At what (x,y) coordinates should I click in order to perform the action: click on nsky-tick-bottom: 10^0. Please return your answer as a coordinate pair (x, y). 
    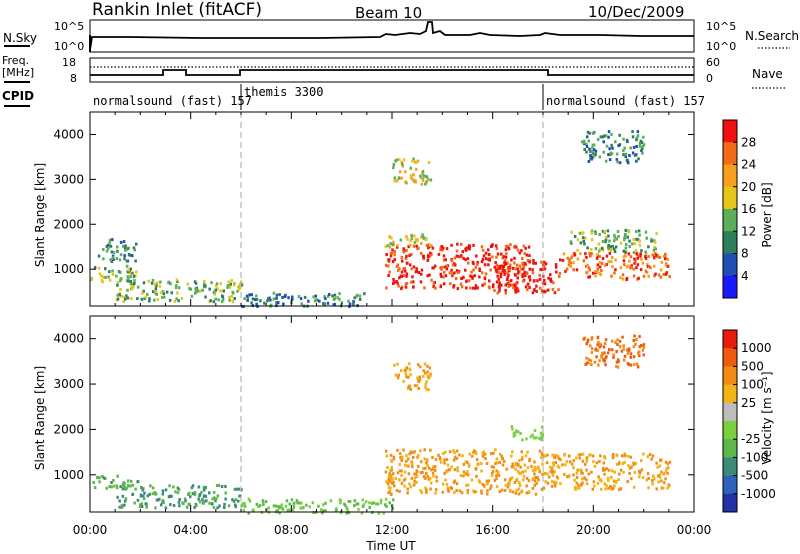
    Looking at the image, I should click on (69, 46).